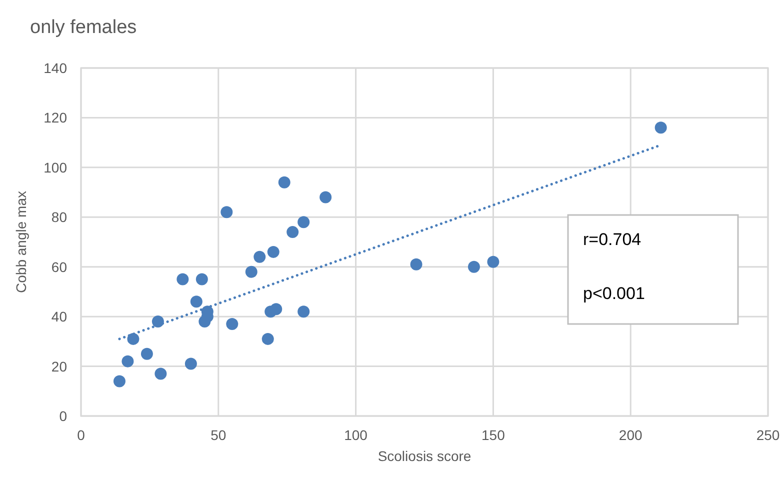 Image resolution: width=784 pixels, height=479 pixels. Describe the element at coordinates (63, 416) in the screenshot. I see `y-tick-label: 0` at that location.